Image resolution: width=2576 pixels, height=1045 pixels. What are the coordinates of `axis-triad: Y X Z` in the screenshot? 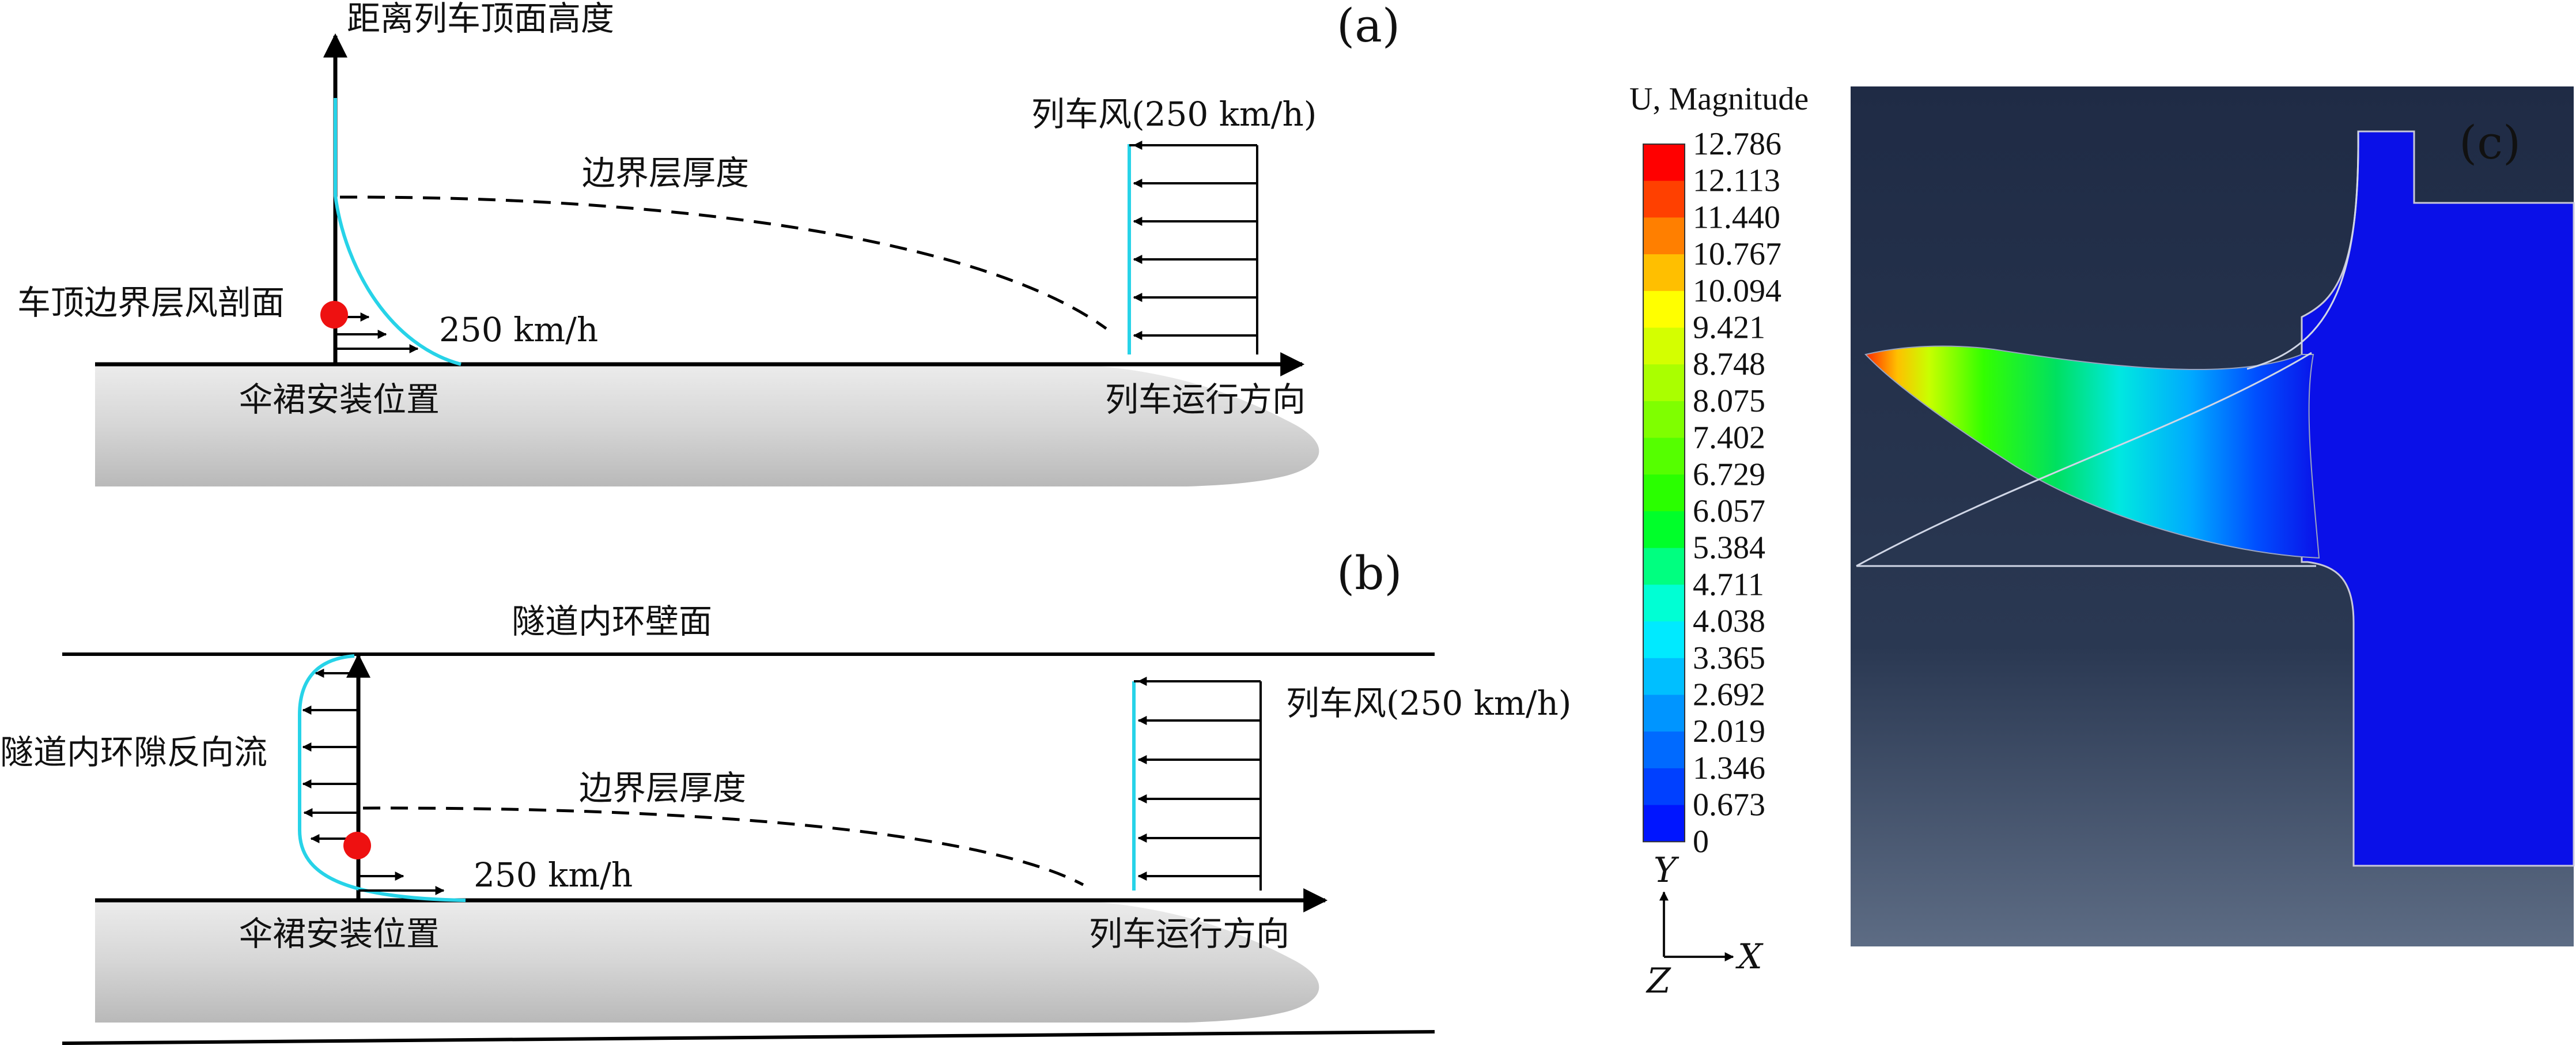 It's located at (1705, 926).